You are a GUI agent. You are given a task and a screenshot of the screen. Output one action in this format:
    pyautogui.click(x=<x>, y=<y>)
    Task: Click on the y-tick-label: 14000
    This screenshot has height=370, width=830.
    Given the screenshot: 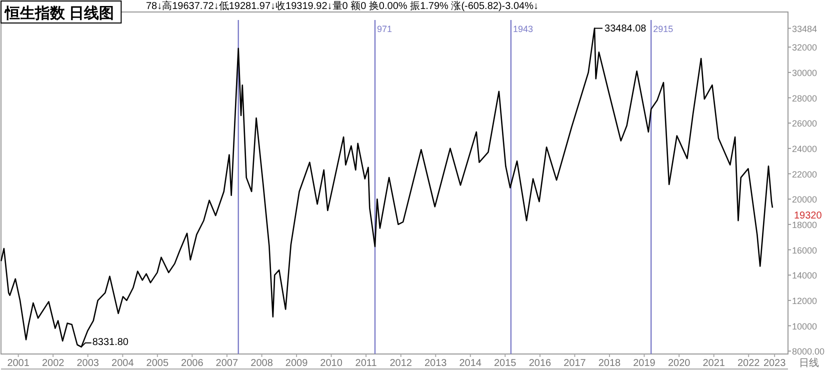 What is the action you would take?
    pyautogui.click(x=805, y=275)
    